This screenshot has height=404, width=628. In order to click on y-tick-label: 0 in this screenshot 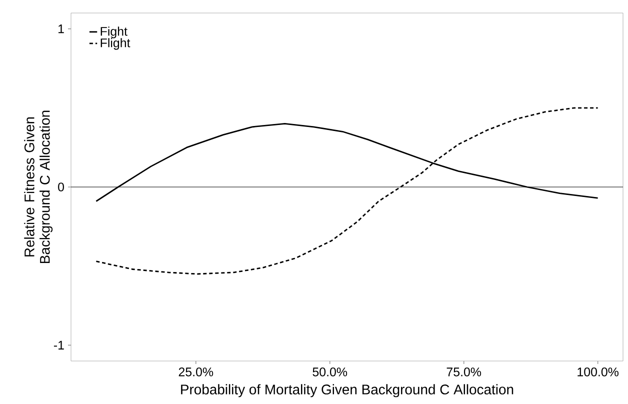, I will do `click(61, 187)`.